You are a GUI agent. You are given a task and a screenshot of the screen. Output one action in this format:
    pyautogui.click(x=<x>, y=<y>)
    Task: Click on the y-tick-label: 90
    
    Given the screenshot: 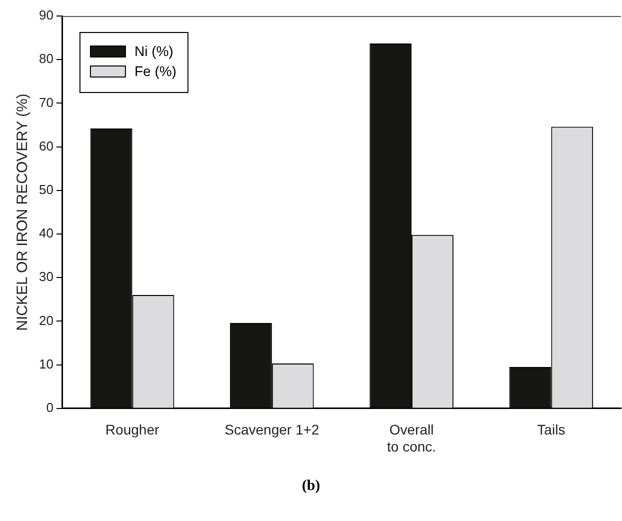 What is the action you would take?
    pyautogui.click(x=46, y=15)
    